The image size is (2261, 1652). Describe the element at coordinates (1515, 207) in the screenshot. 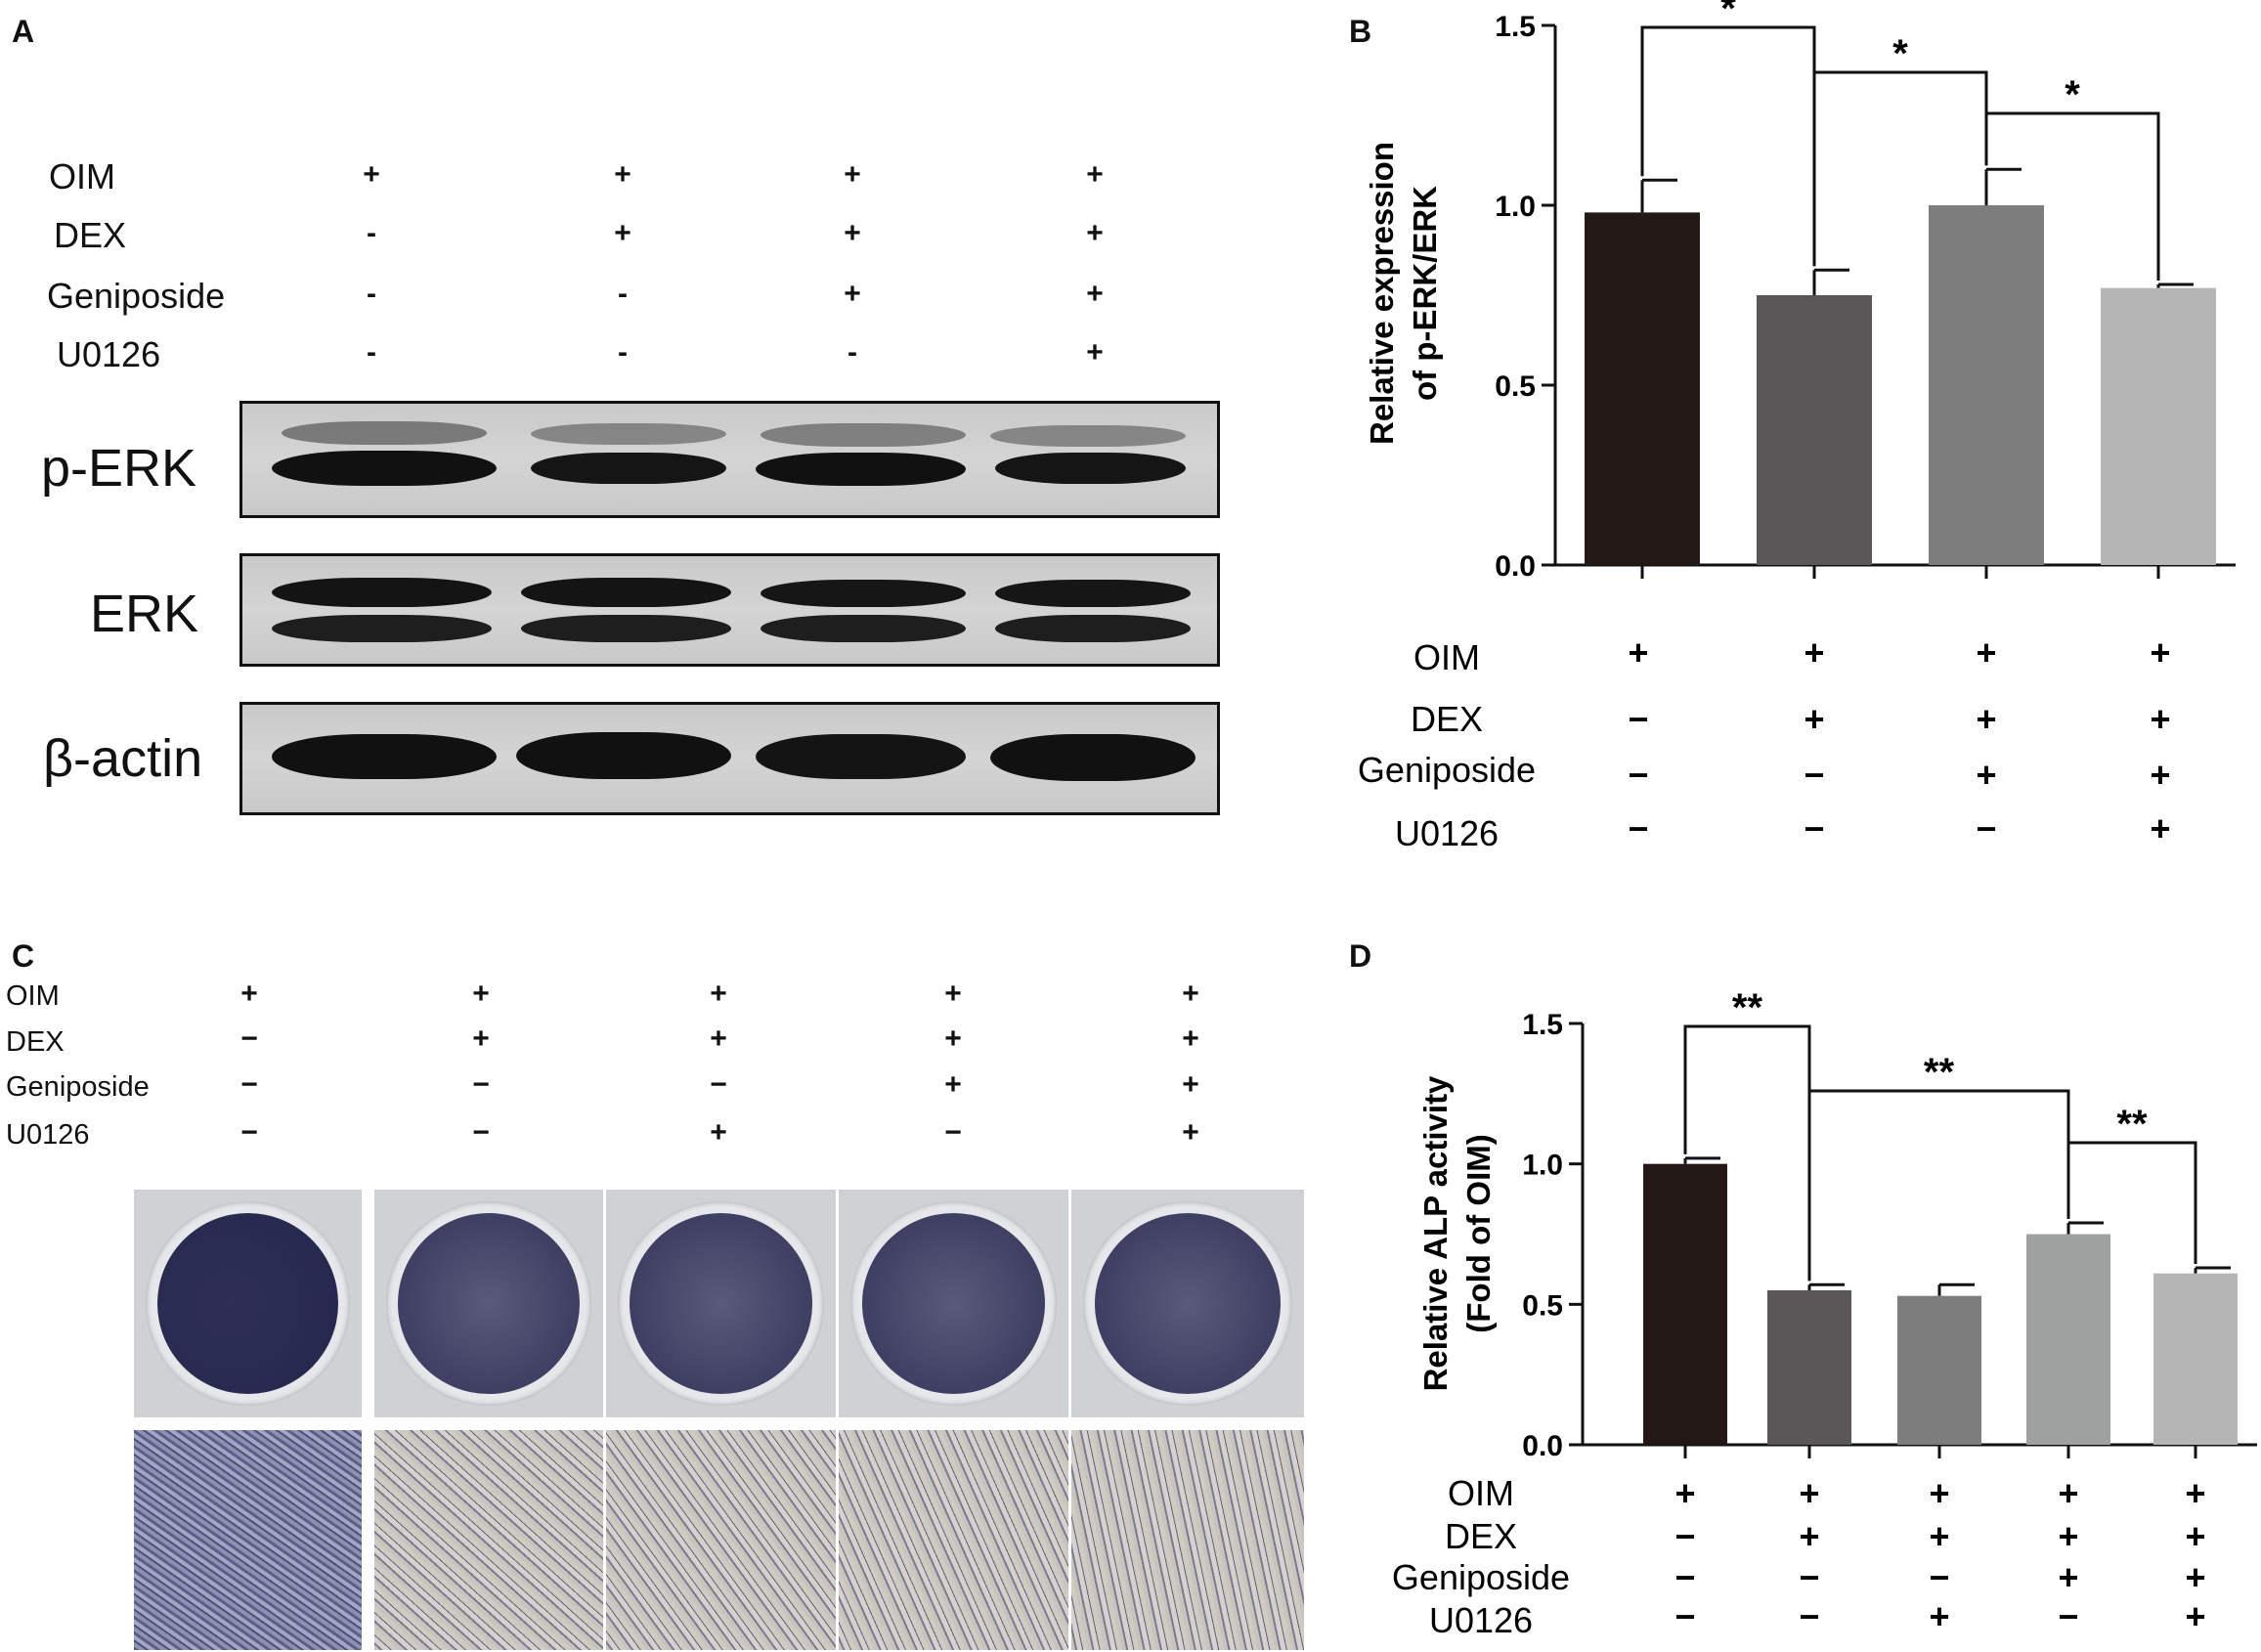

I see `b-y-tick-label: 1.0` at that location.